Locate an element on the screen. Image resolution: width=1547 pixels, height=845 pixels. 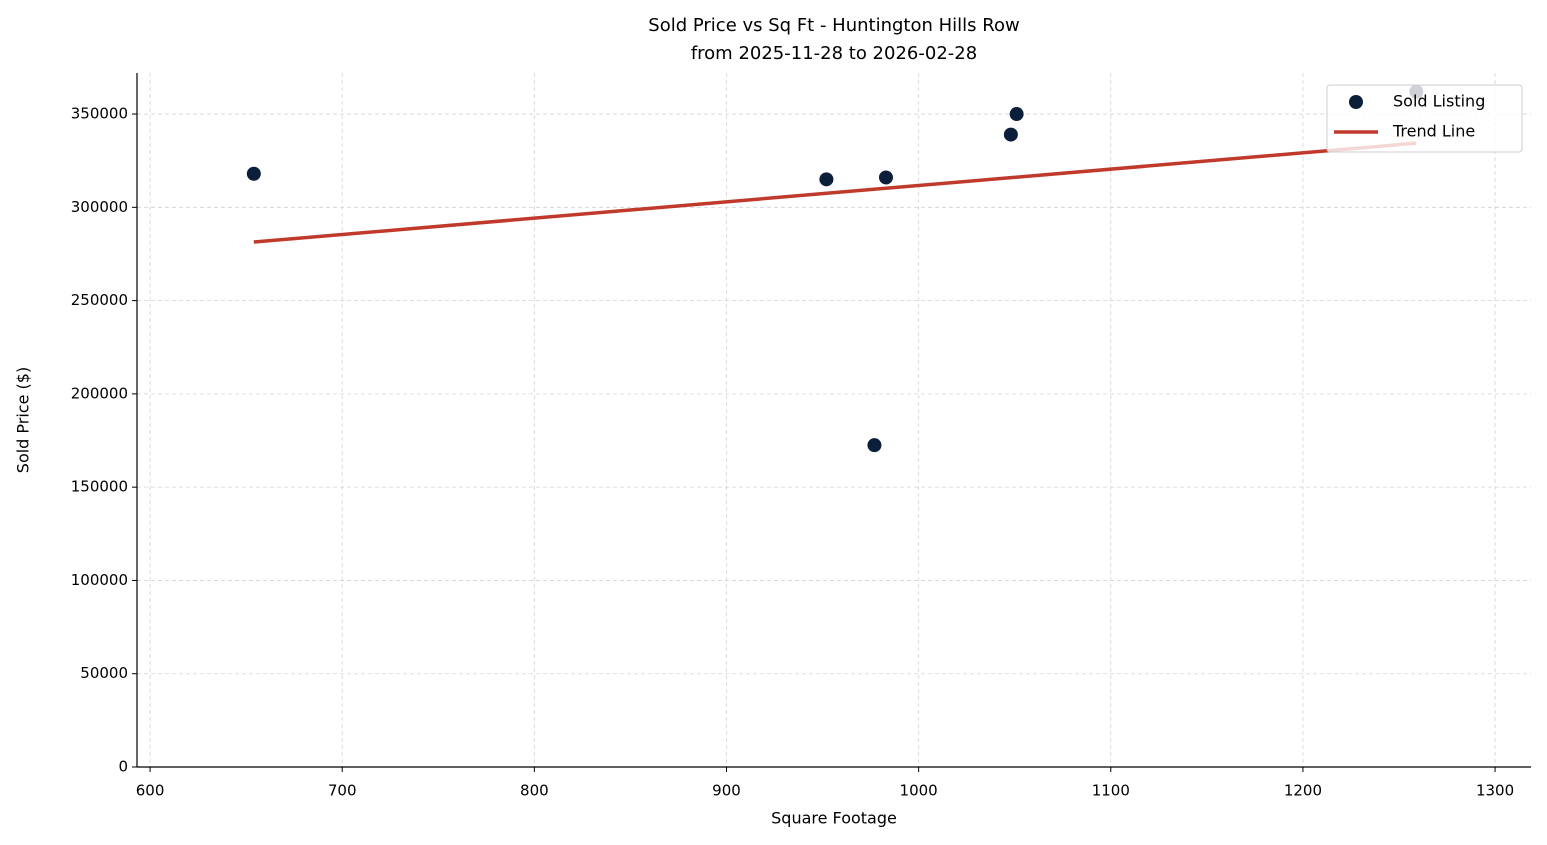
y-tick-label: 100000 is located at coordinates (99, 580).